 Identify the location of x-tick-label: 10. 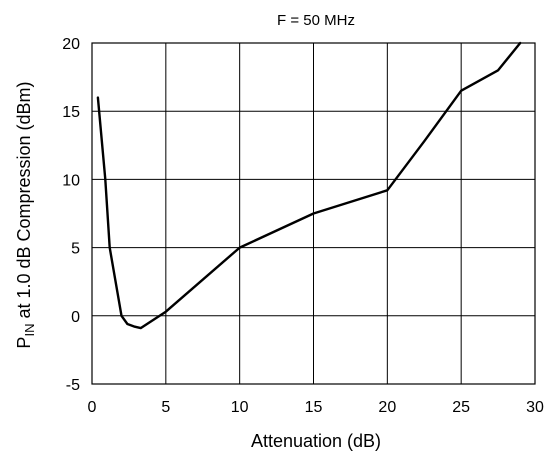
(240, 407).